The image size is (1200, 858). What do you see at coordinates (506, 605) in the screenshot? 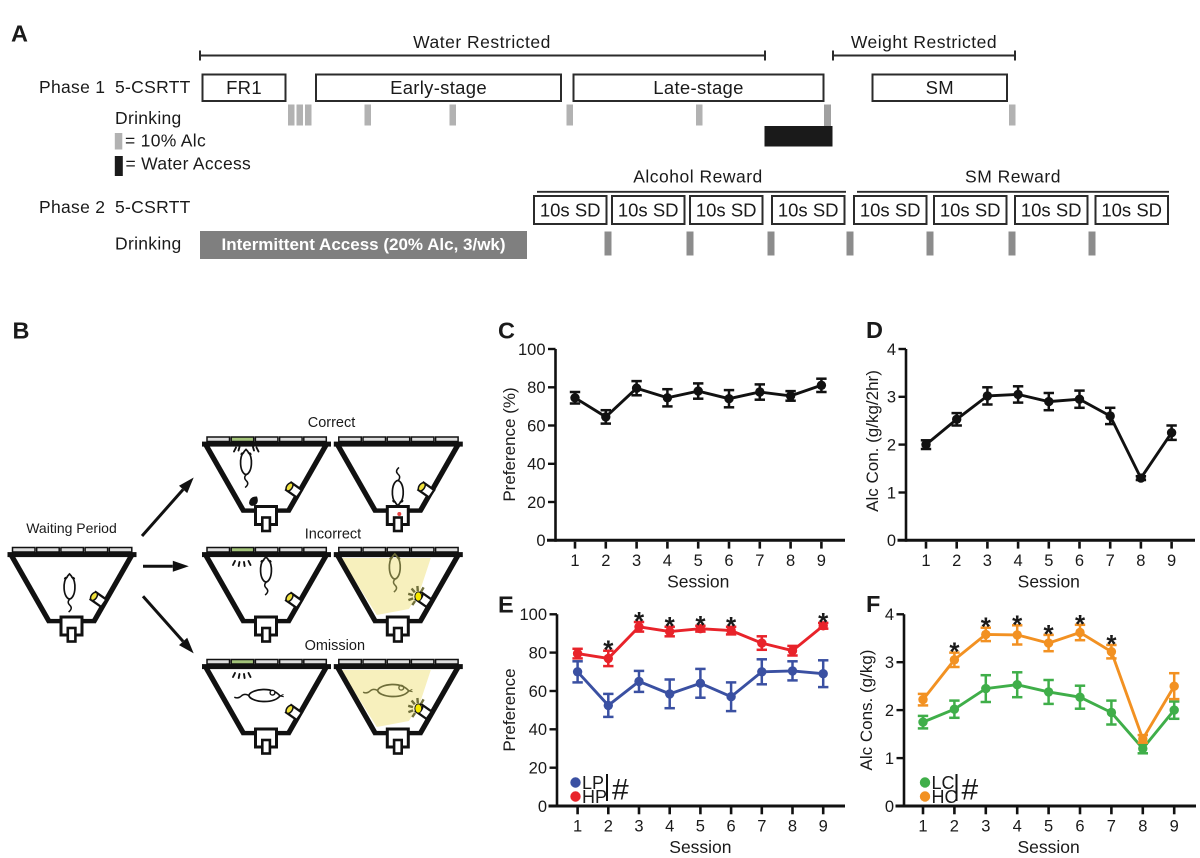
I see `svg-text: E` at bounding box center [506, 605].